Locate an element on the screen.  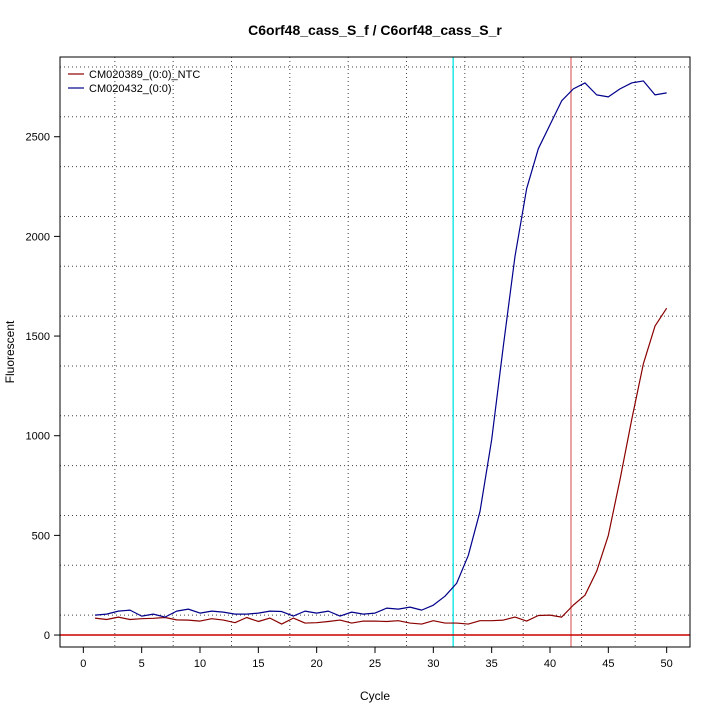
y-tick-label: 500 is located at coordinates (41, 536).